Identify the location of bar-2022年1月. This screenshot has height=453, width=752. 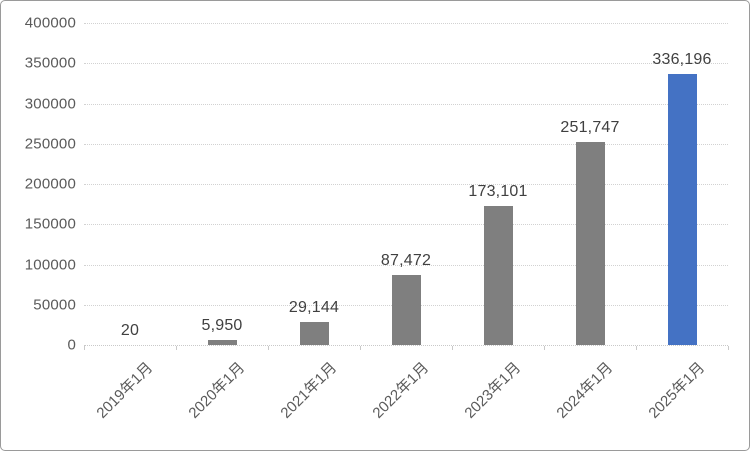
(406, 309).